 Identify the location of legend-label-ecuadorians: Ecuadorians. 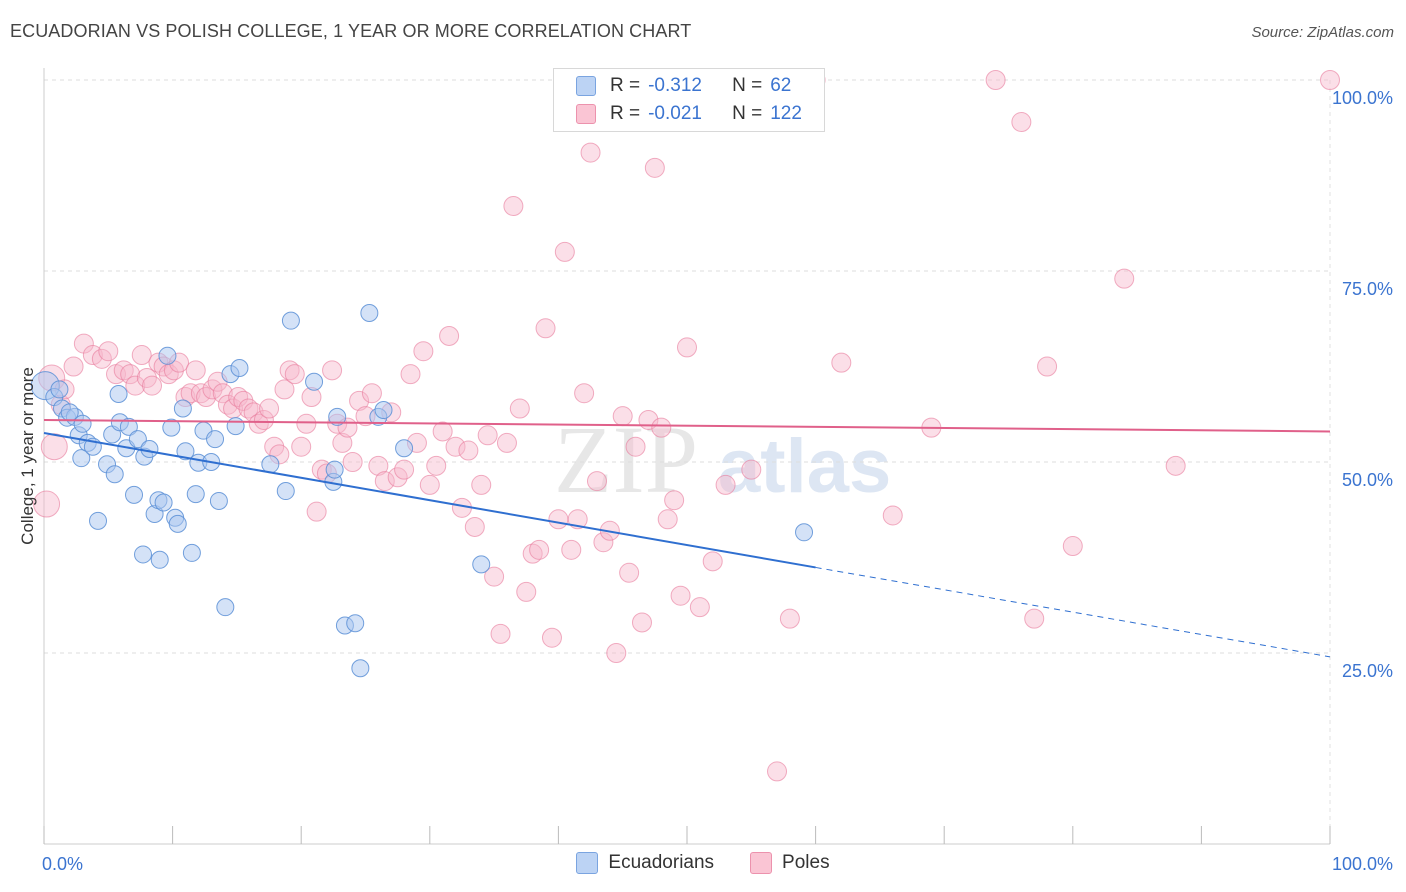
(661, 862).